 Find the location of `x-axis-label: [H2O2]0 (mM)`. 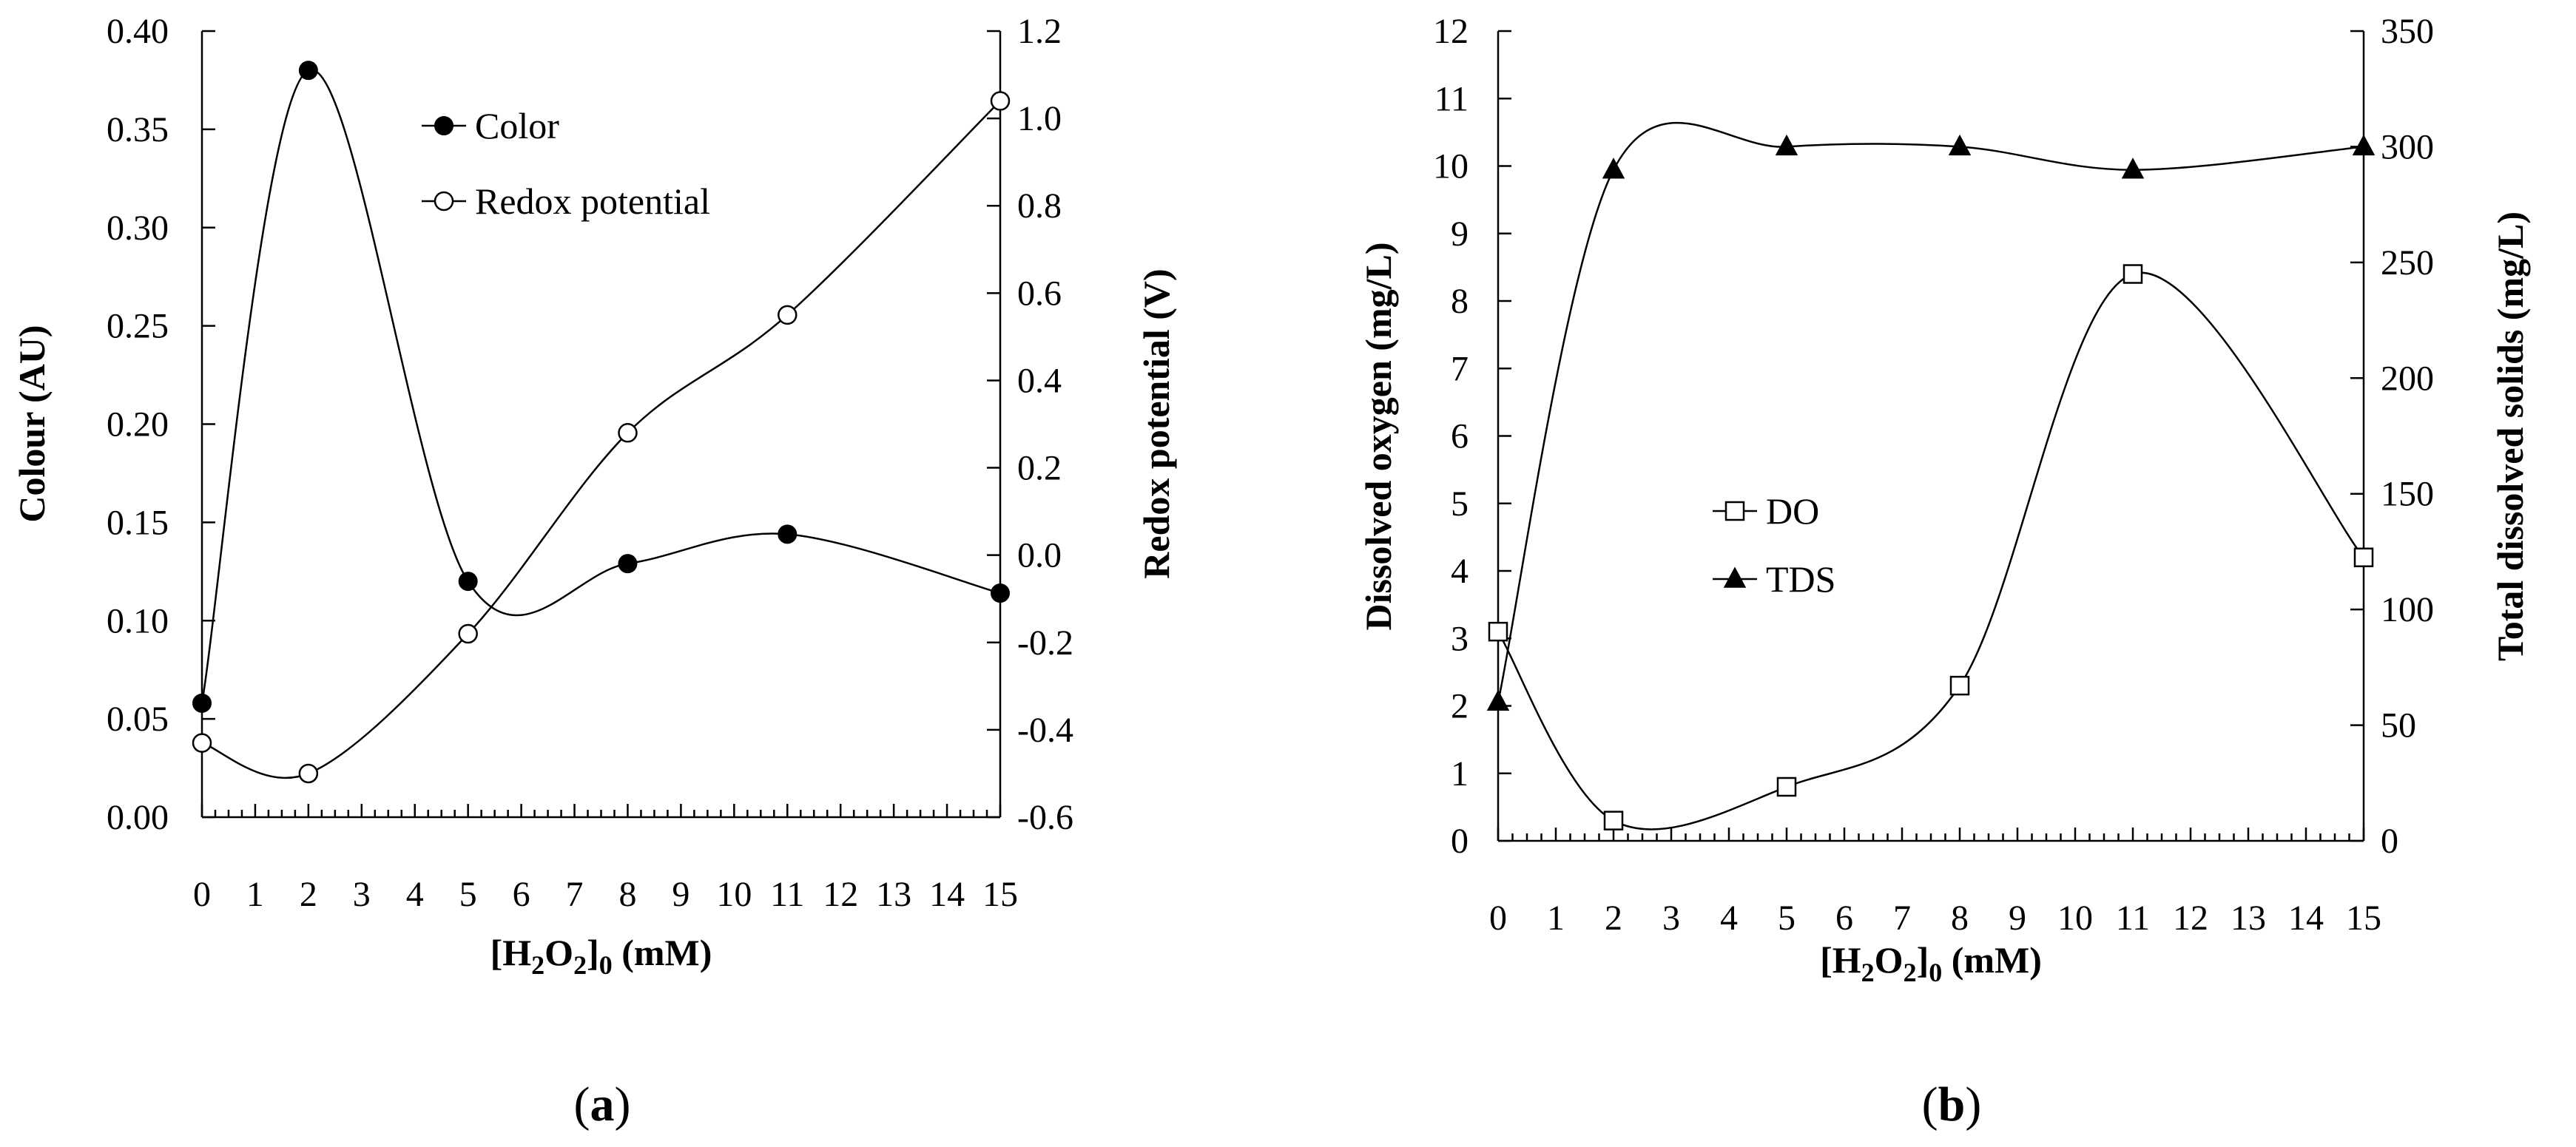

x-axis-label: [H2O2]0 (mM) is located at coordinates (1931, 963).